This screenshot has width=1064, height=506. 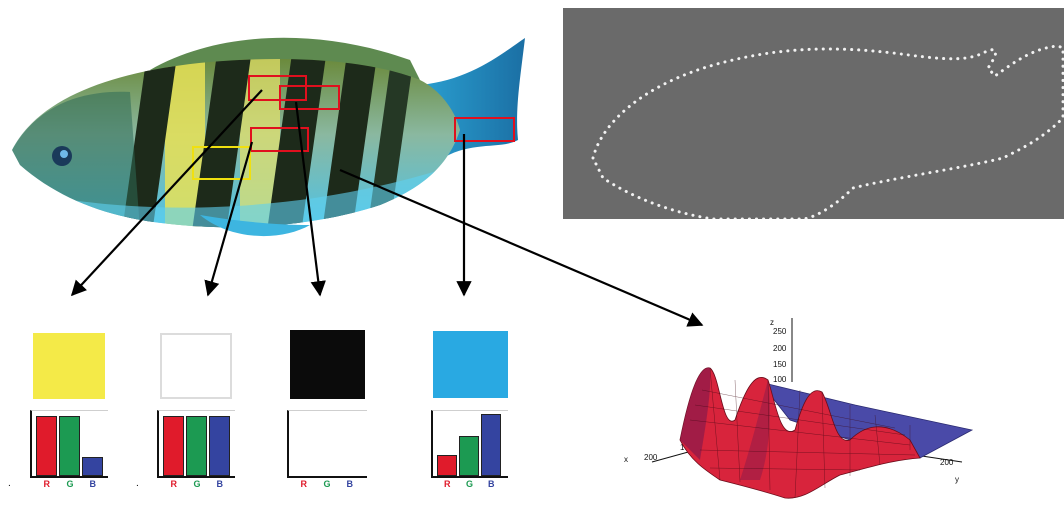 What do you see at coordinates (780, 331) in the screenshot?
I see `surface-z-tick-250: 250` at bounding box center [780, 331].